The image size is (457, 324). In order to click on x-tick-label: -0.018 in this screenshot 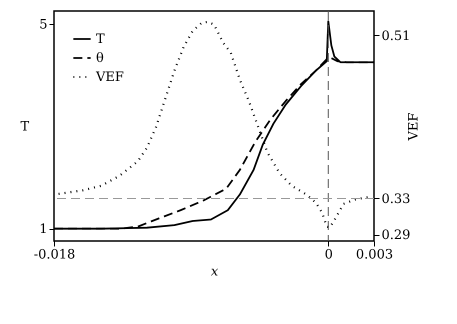, I will do `click(55, 255)`.